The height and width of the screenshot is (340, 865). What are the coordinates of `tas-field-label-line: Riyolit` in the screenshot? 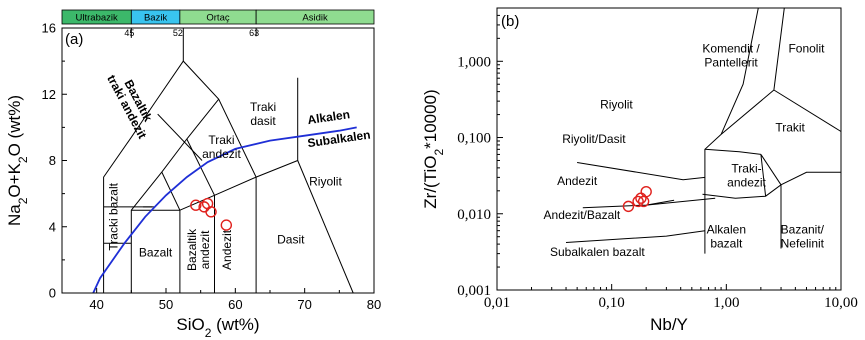 It's located at (325, 181).